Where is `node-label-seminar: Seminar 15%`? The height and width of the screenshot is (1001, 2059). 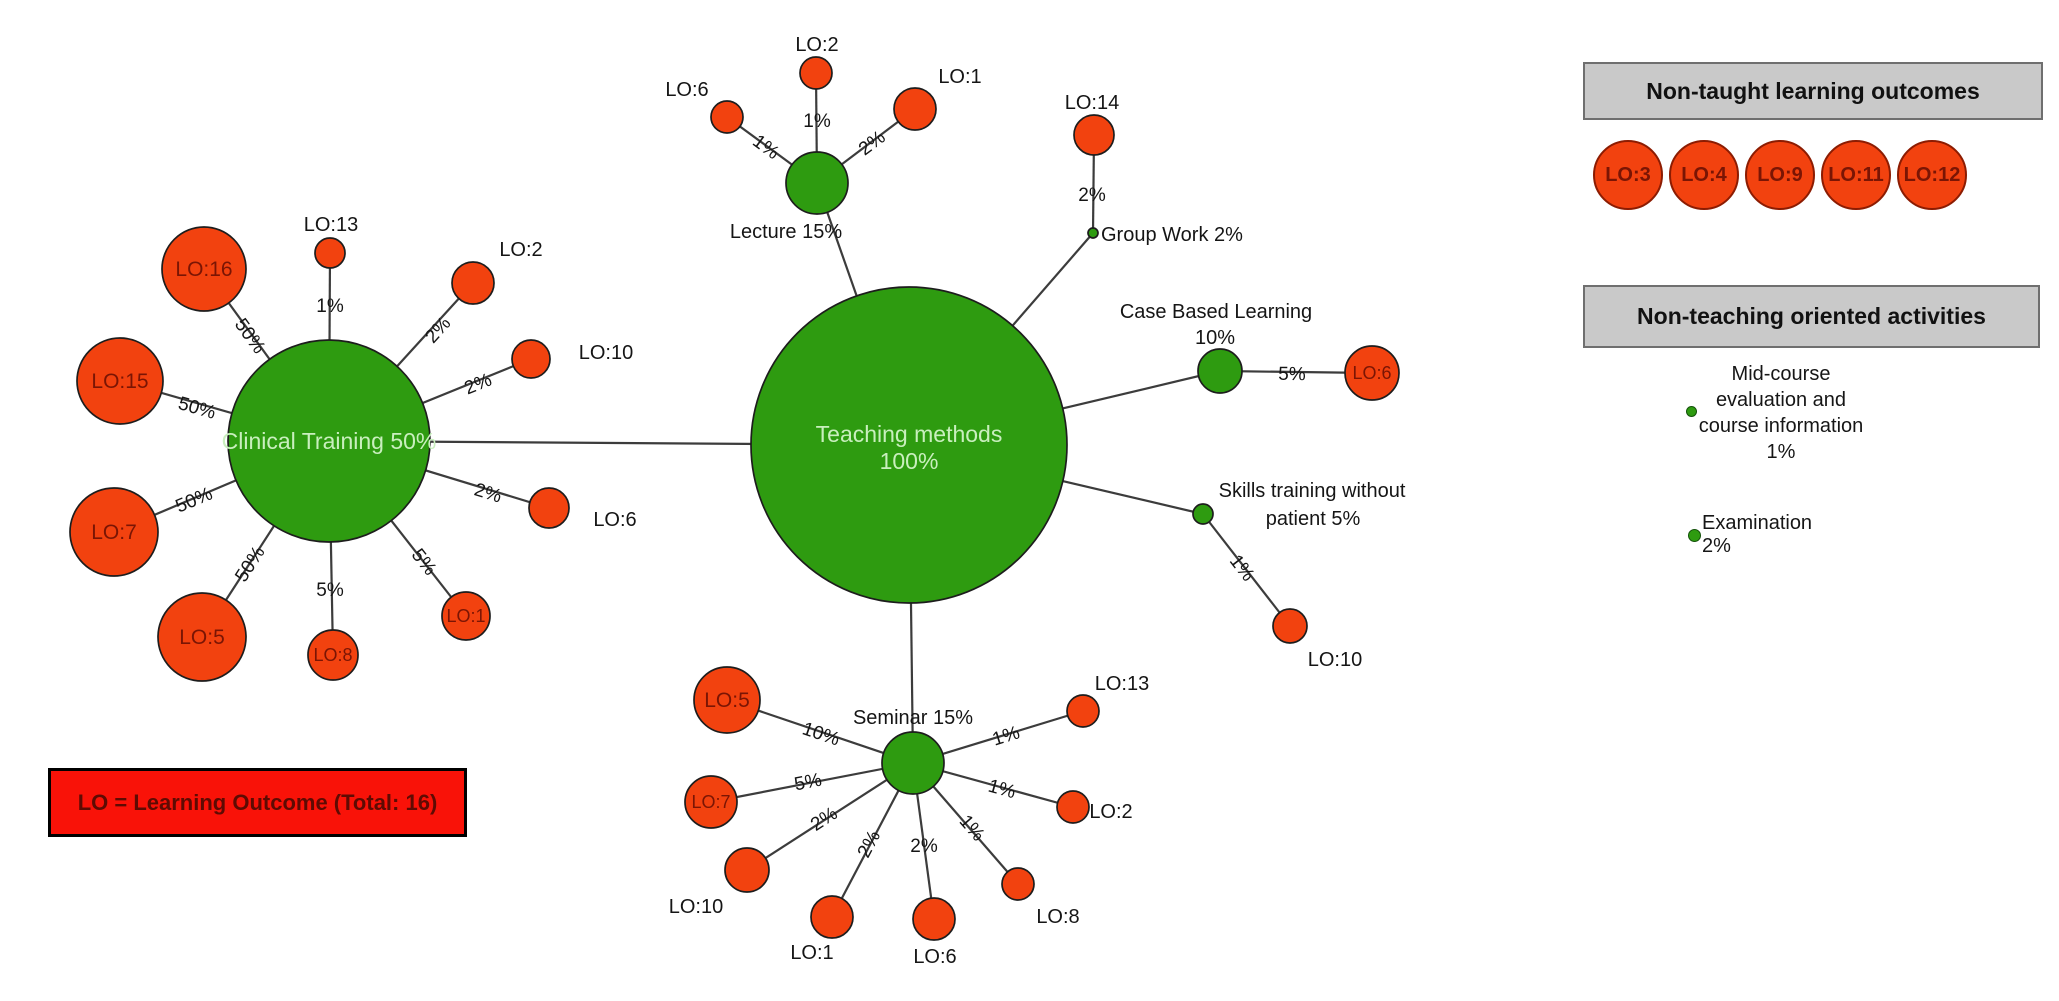
node-label-seminar: Seminar 15% is located at coordinates (913, 718).